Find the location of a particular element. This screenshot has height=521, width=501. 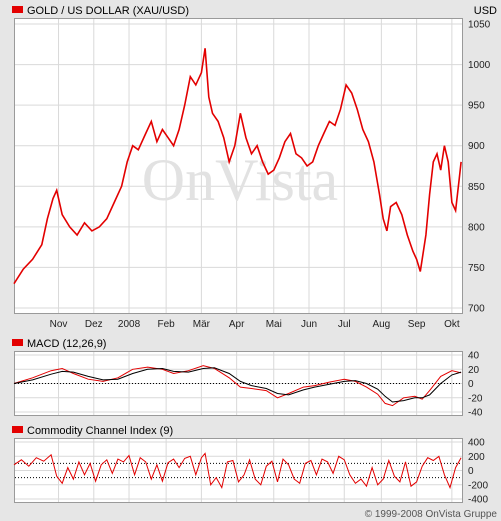

cci-y-tick-label: 200 is located at coordinates (476, 457).